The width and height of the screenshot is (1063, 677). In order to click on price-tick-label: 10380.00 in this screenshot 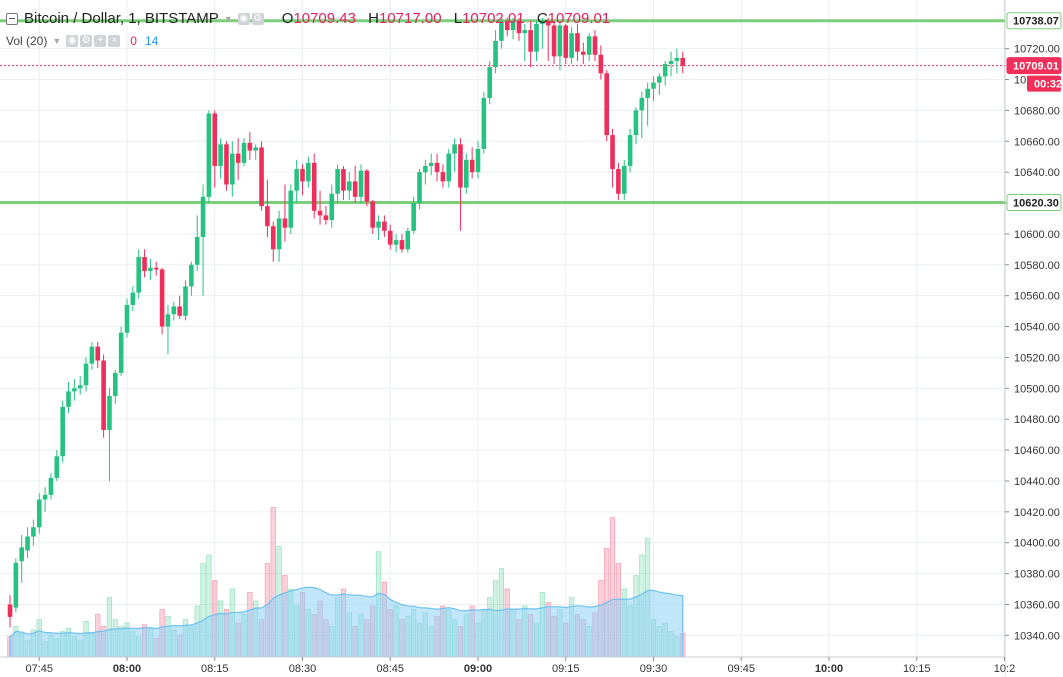, I will do `click(1037, 575)`.